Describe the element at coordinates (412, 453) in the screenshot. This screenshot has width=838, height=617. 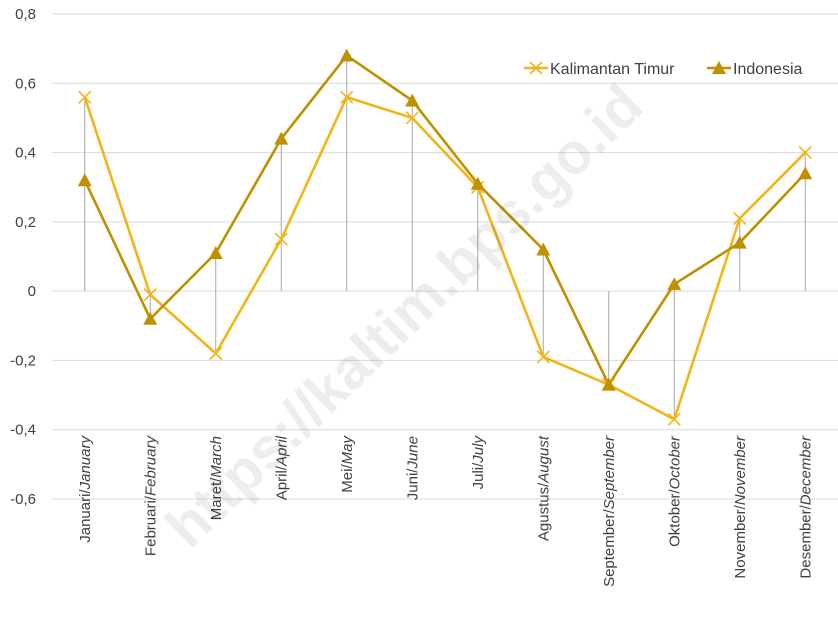
I see `x-tick-label-en: June` at that location.